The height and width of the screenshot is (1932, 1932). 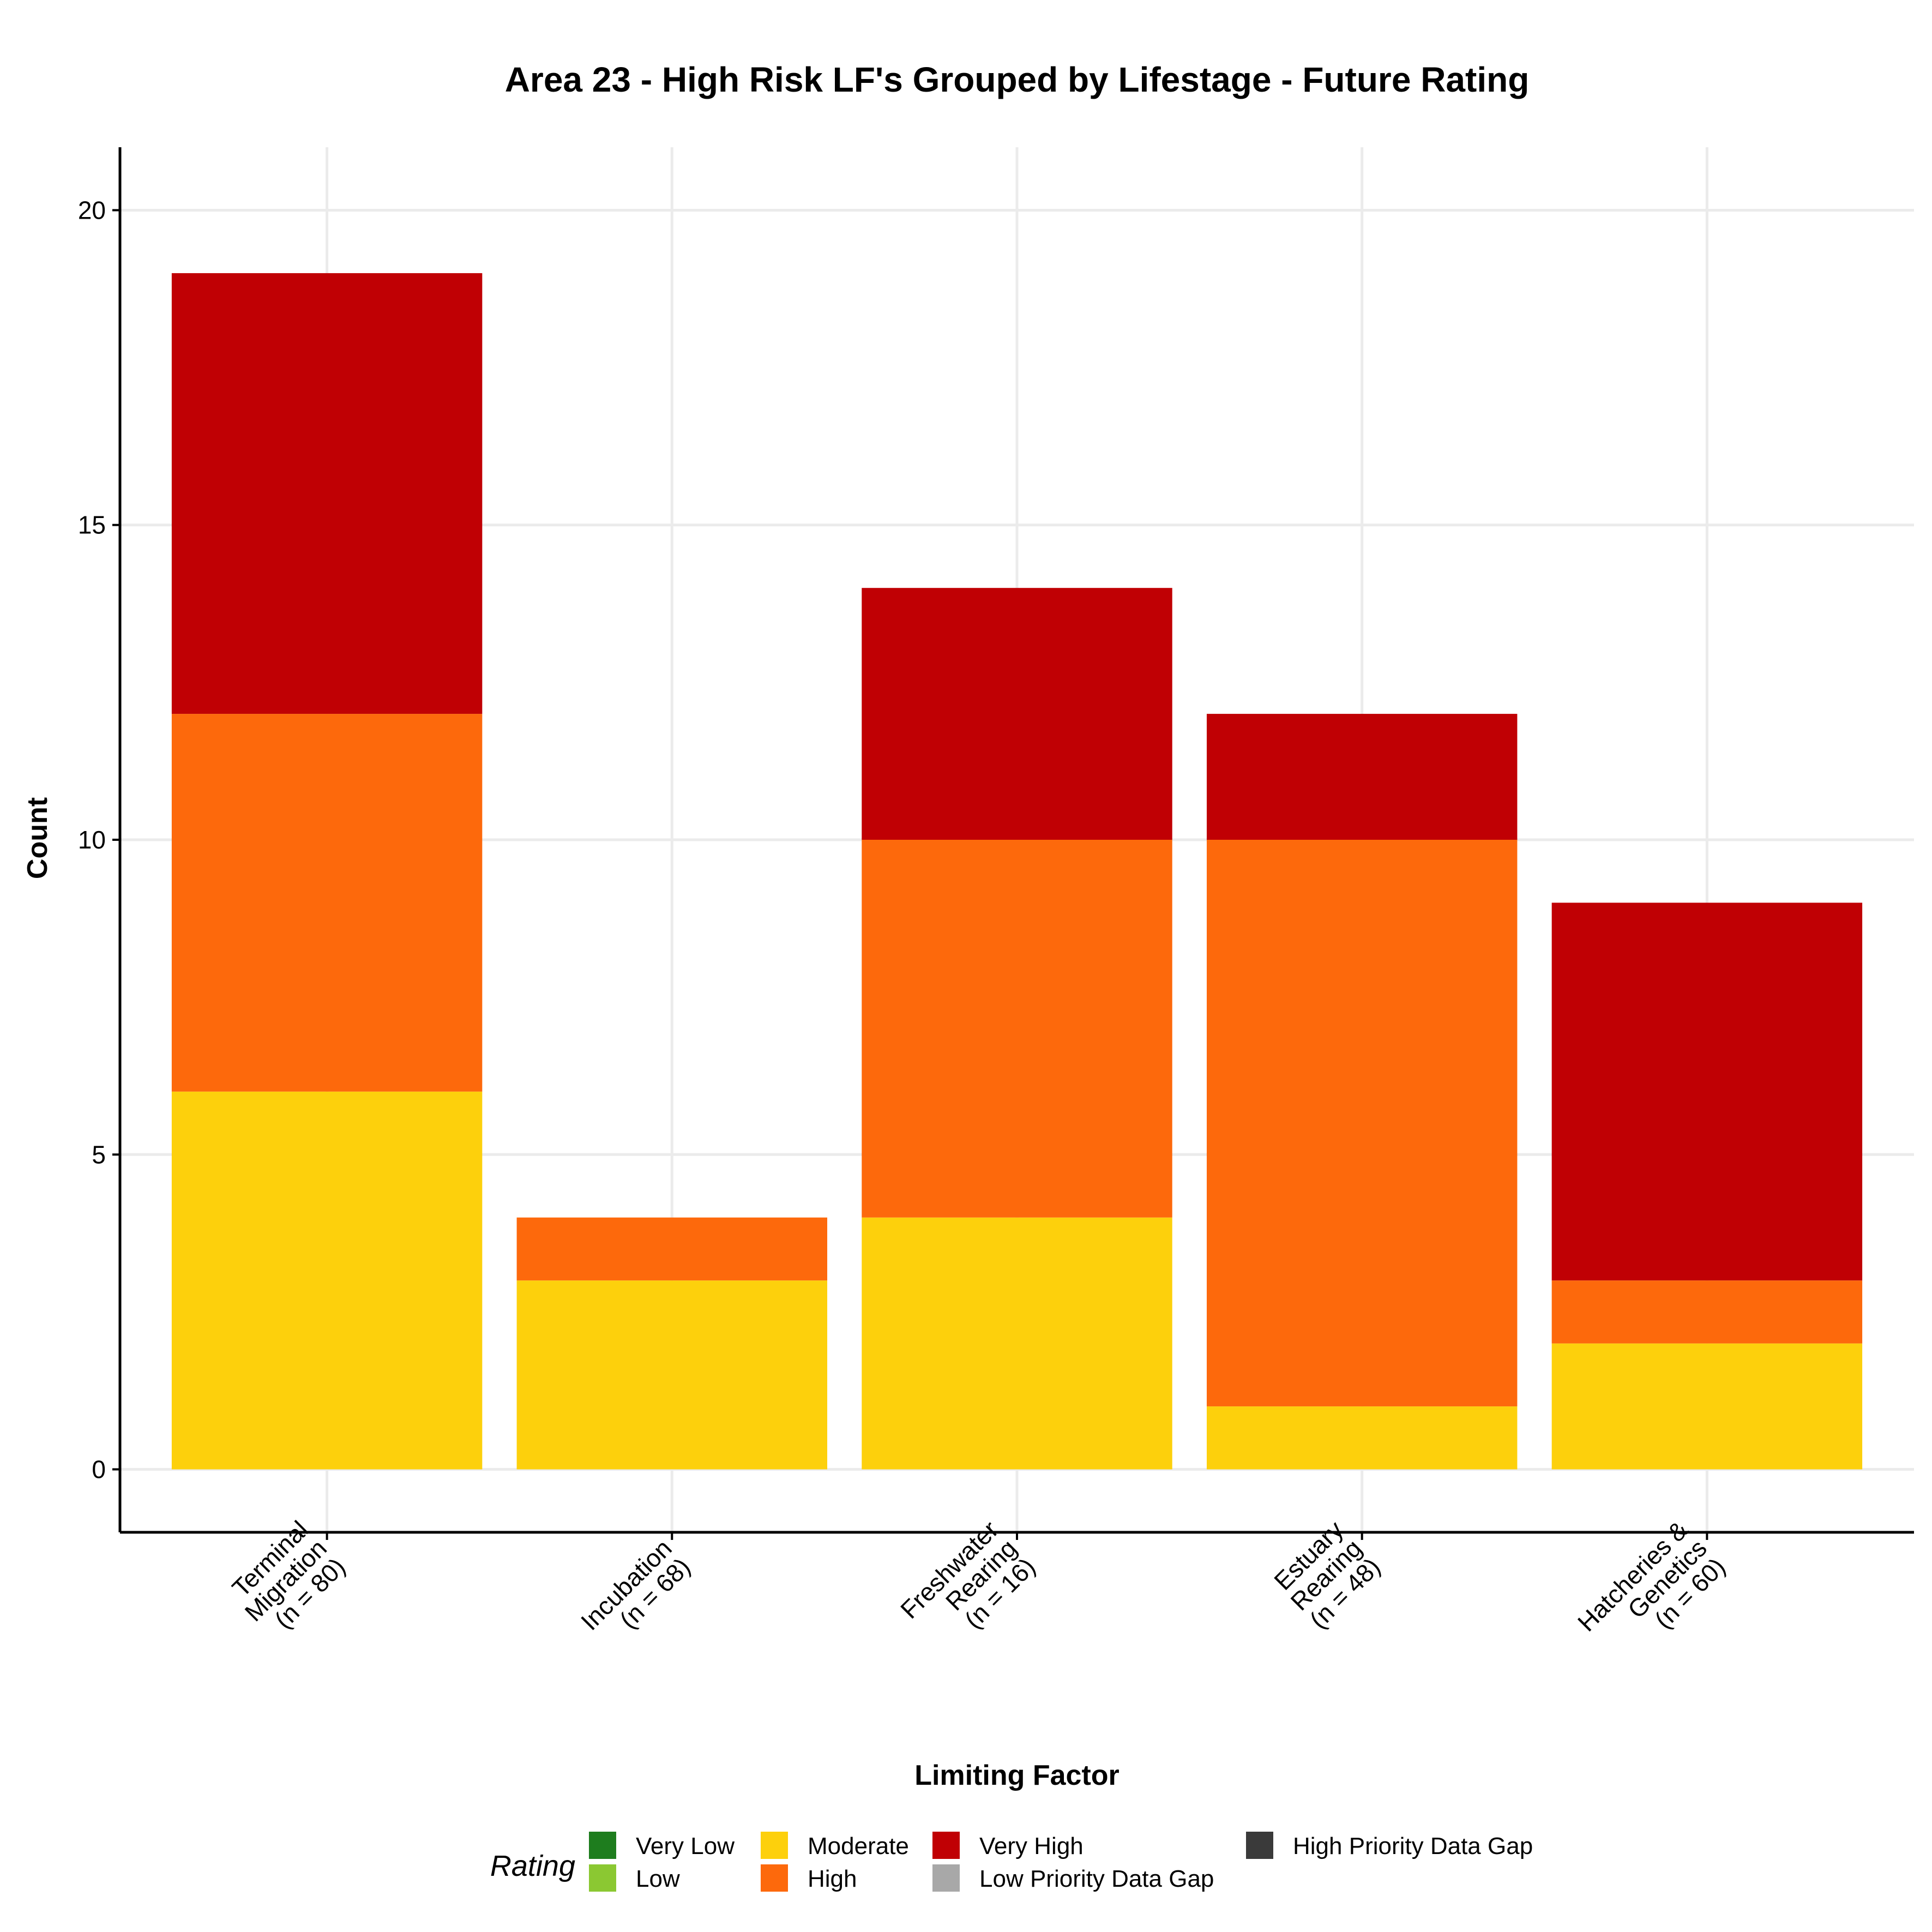 I want to click on legend-swatch-moderate, so click(x=774, y=1845).